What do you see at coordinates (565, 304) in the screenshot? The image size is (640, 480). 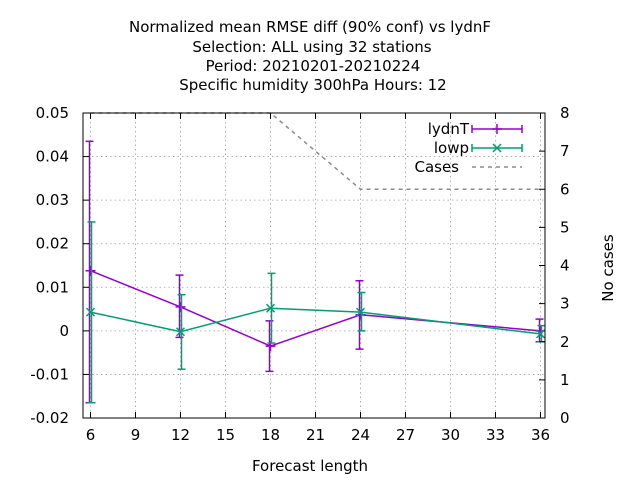 I see `y2-tick-label: 3` at bounding box center [565, 304].